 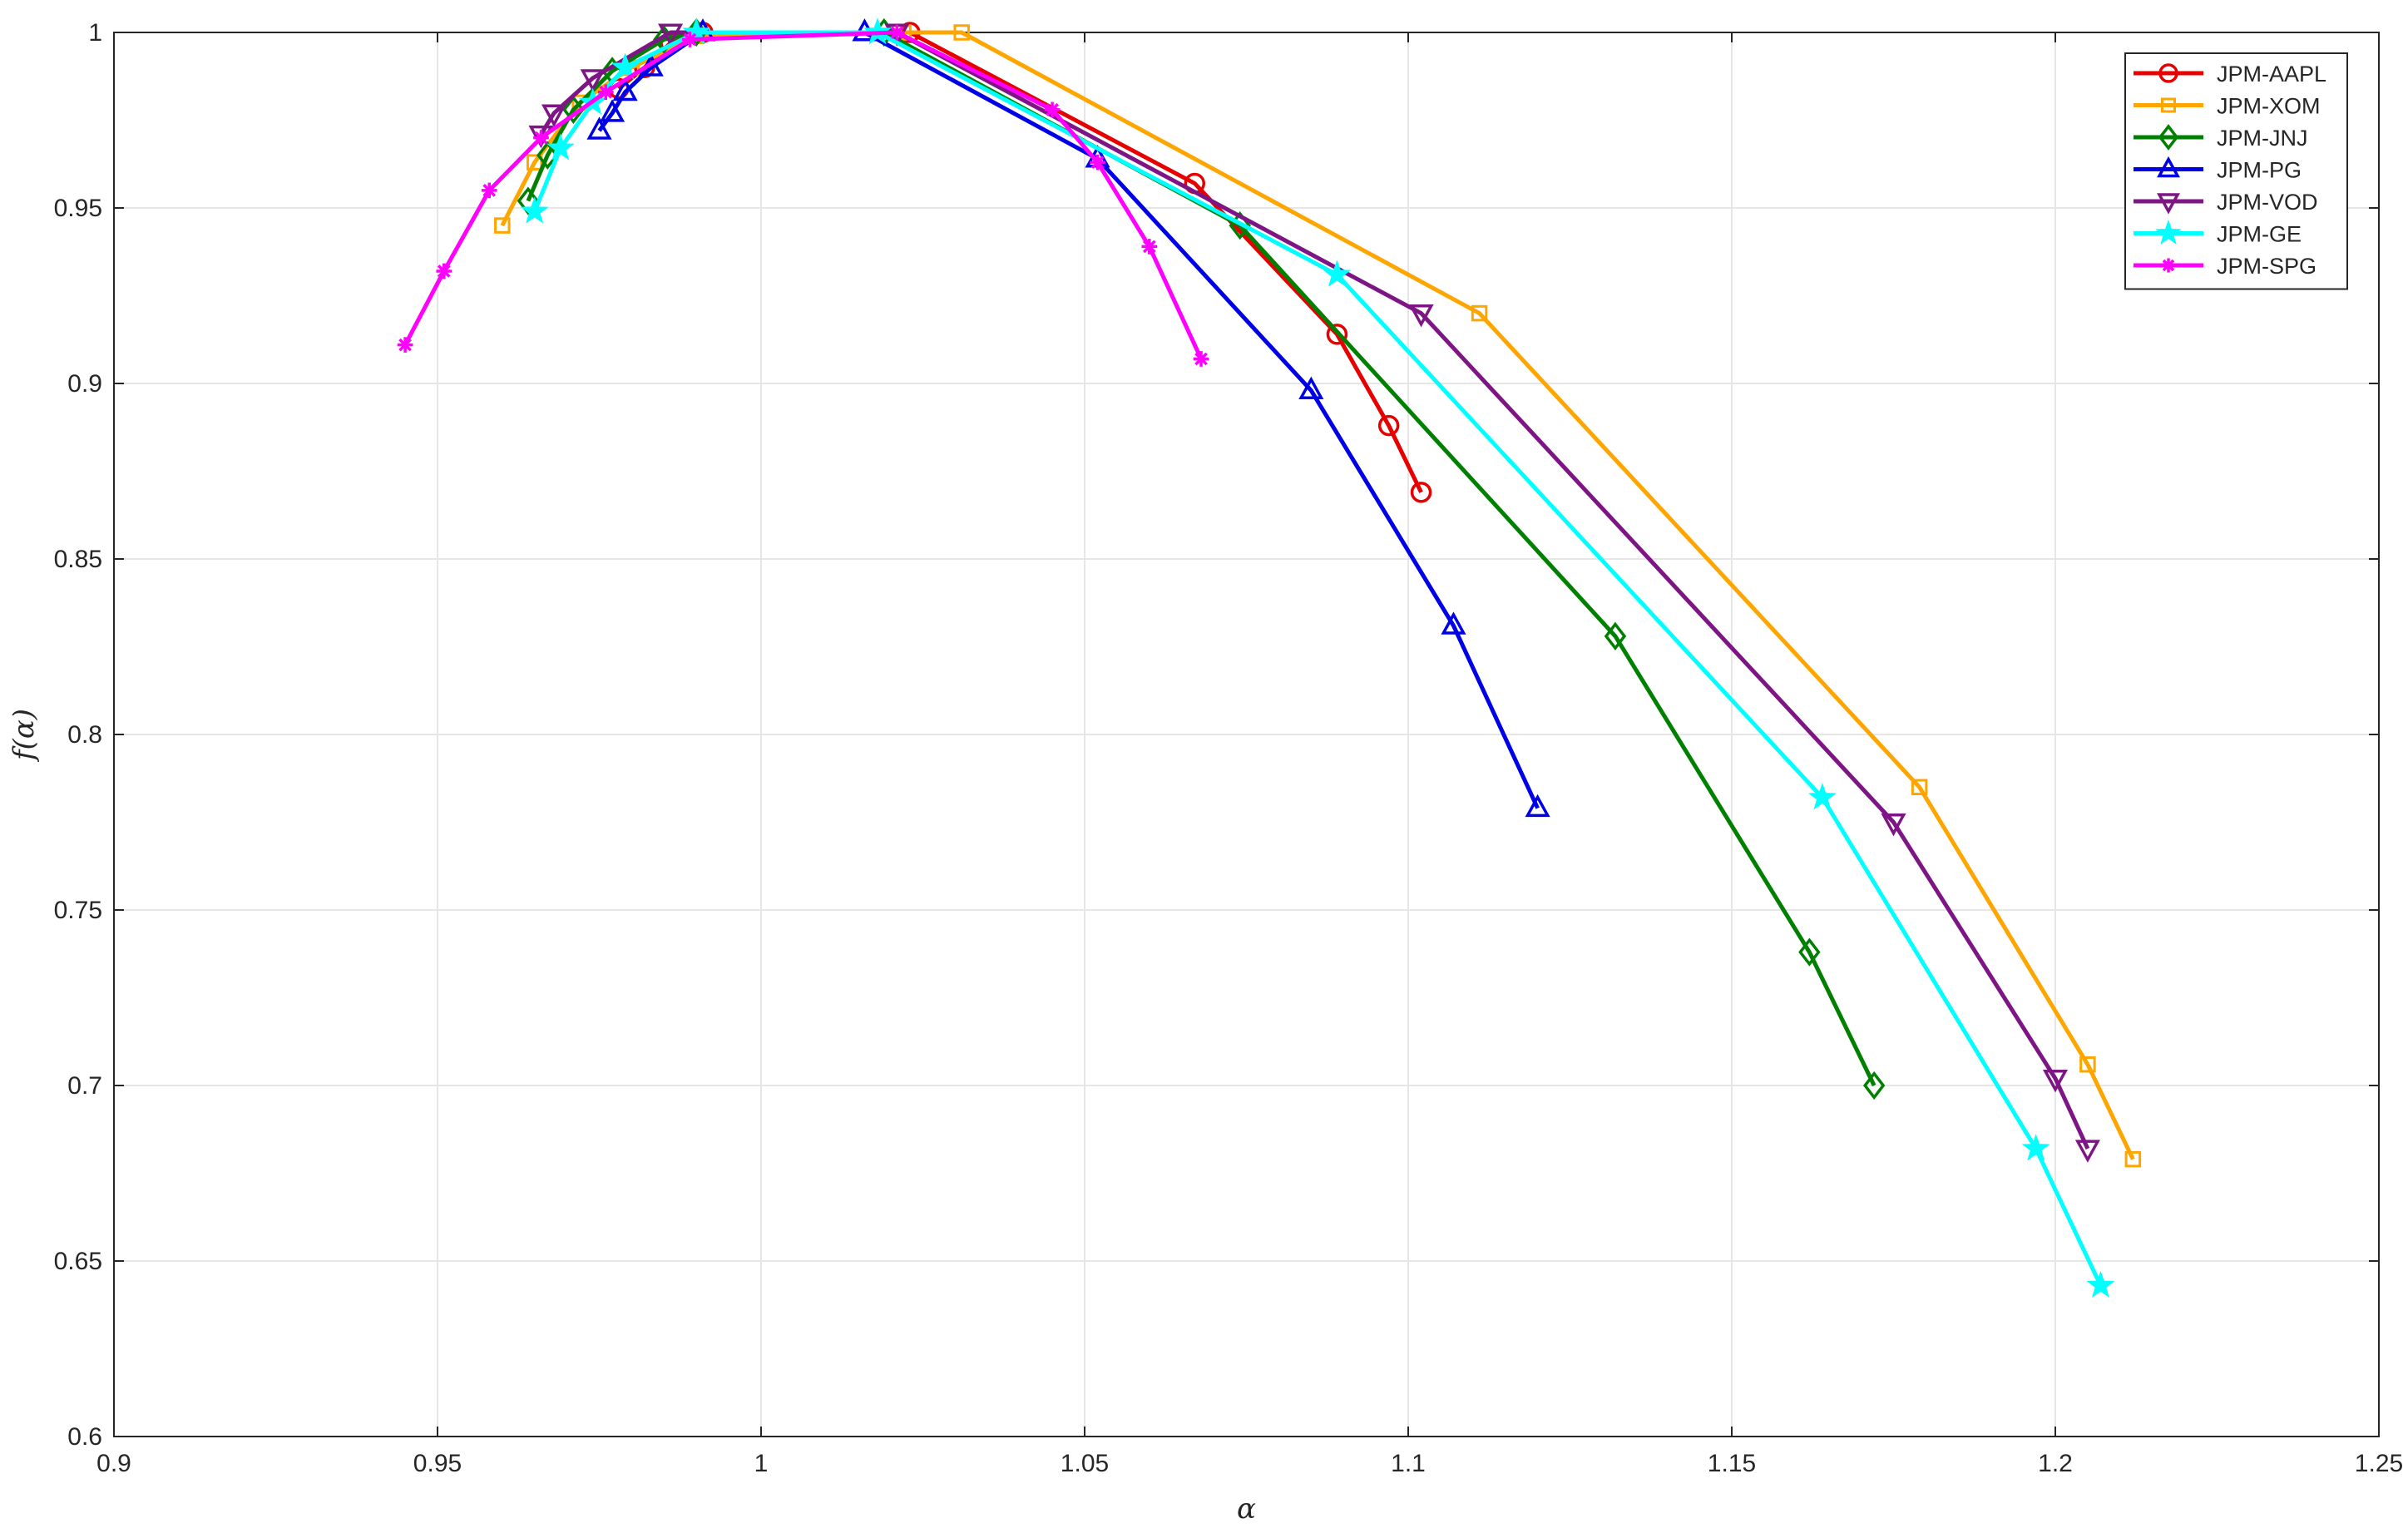 I want to click on x-tick-label: 1.1, so click(x=1408, y=1464).